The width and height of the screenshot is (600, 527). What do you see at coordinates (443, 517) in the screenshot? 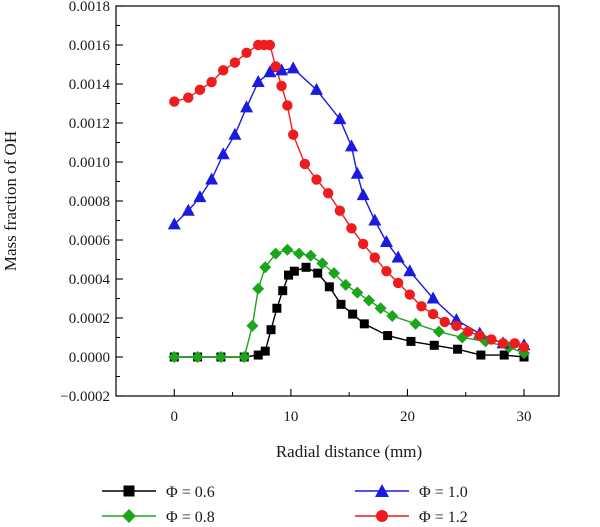
I see `legend-label-phi-1-2: Φ = 1.2` at bounding box center [443, 517].